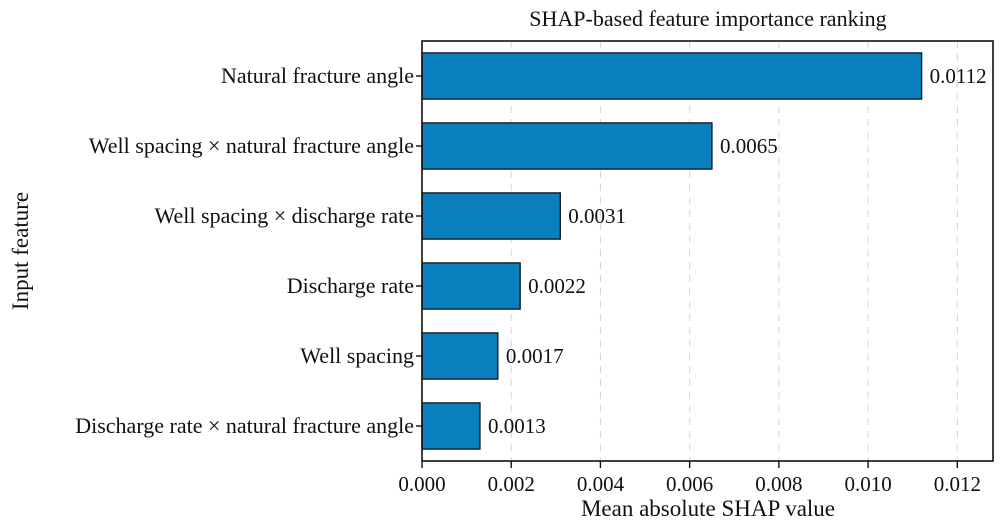  I want to click on category-label-well-spacing-x-natural-fracture-angle: Well spacing × natural fracture angle, so click(251, 145).